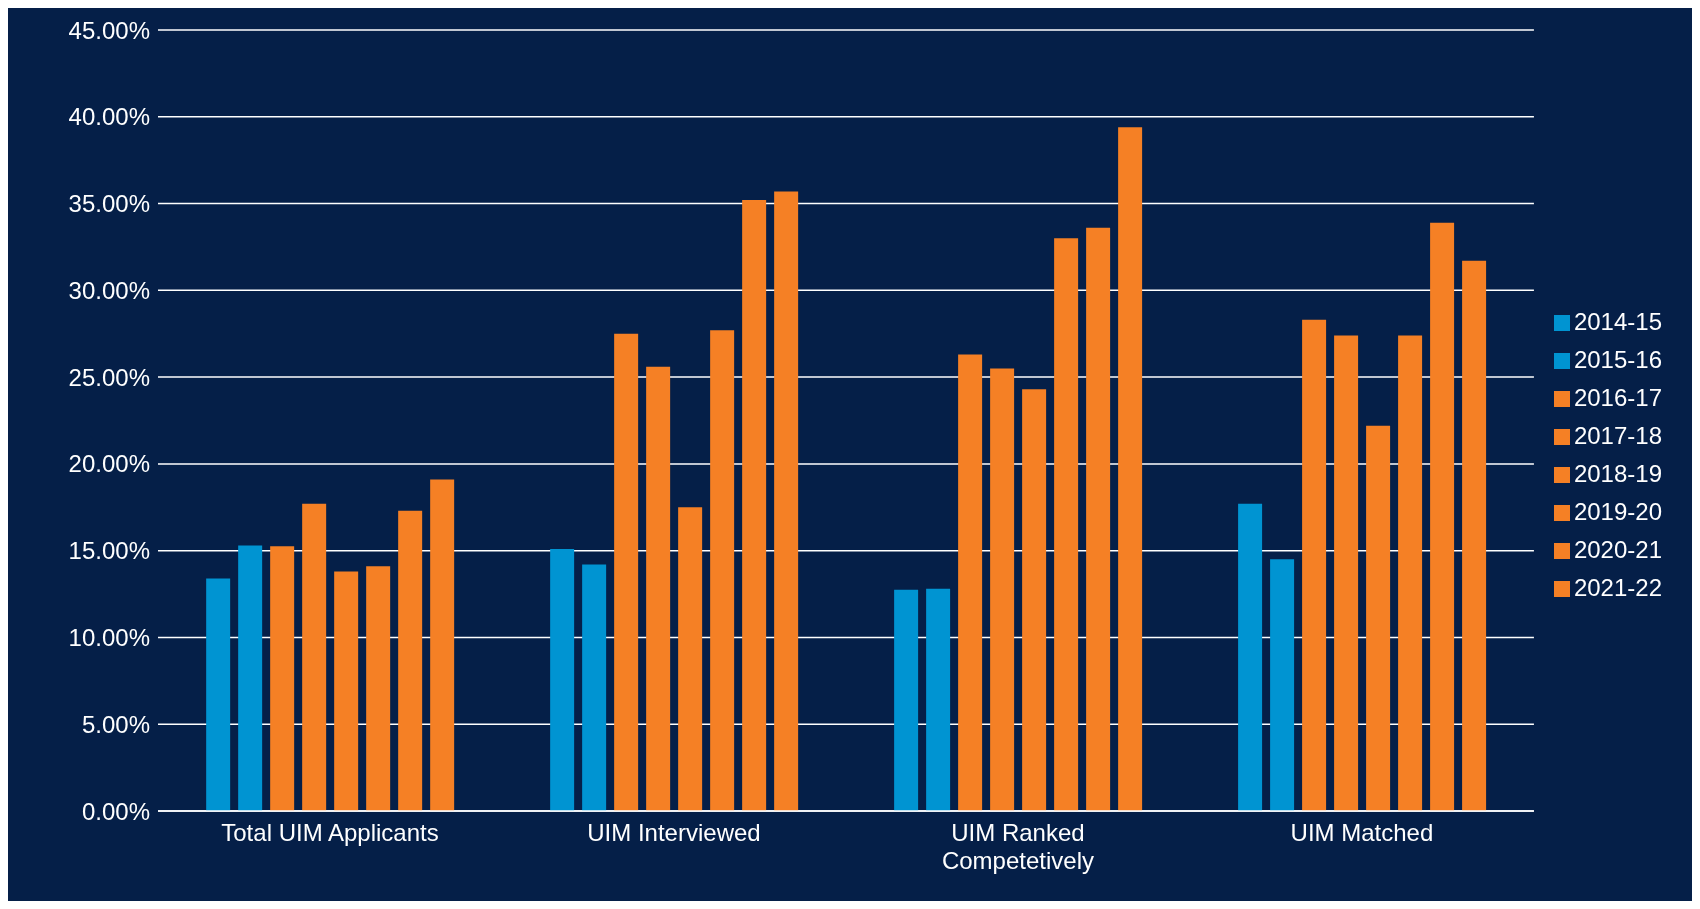 The image size is (1700, 909). What do you see at coordinates (109, 464) in the screenshot?
I see `y-tick-label: 20.00%` at bounding box center [109, 464].